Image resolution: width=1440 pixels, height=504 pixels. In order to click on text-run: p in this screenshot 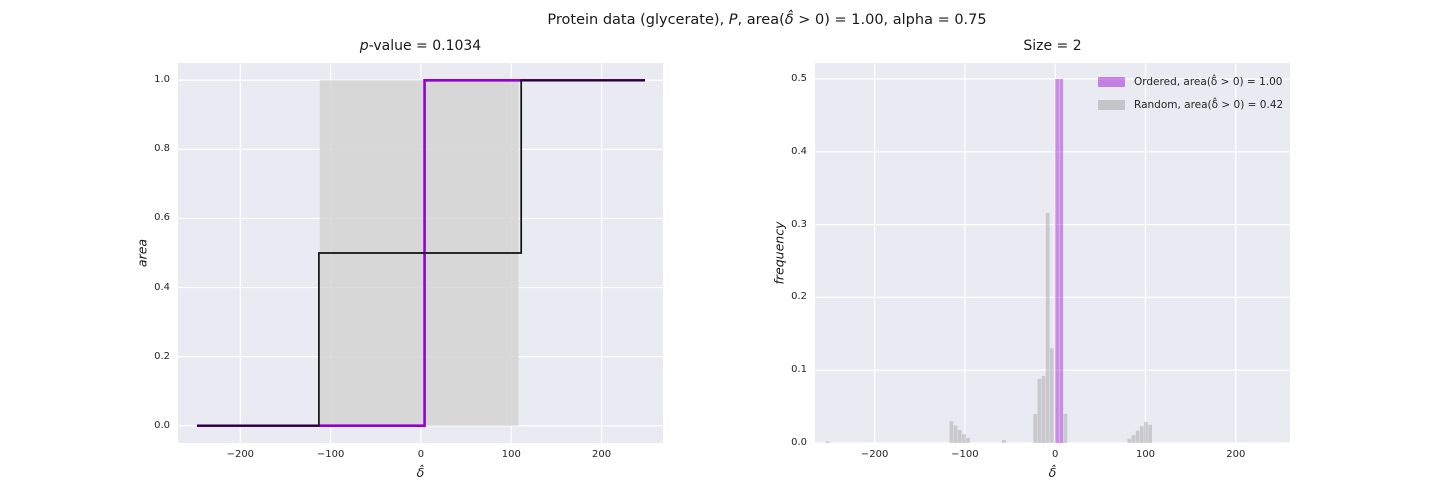, I will do `click(364, 46)`.